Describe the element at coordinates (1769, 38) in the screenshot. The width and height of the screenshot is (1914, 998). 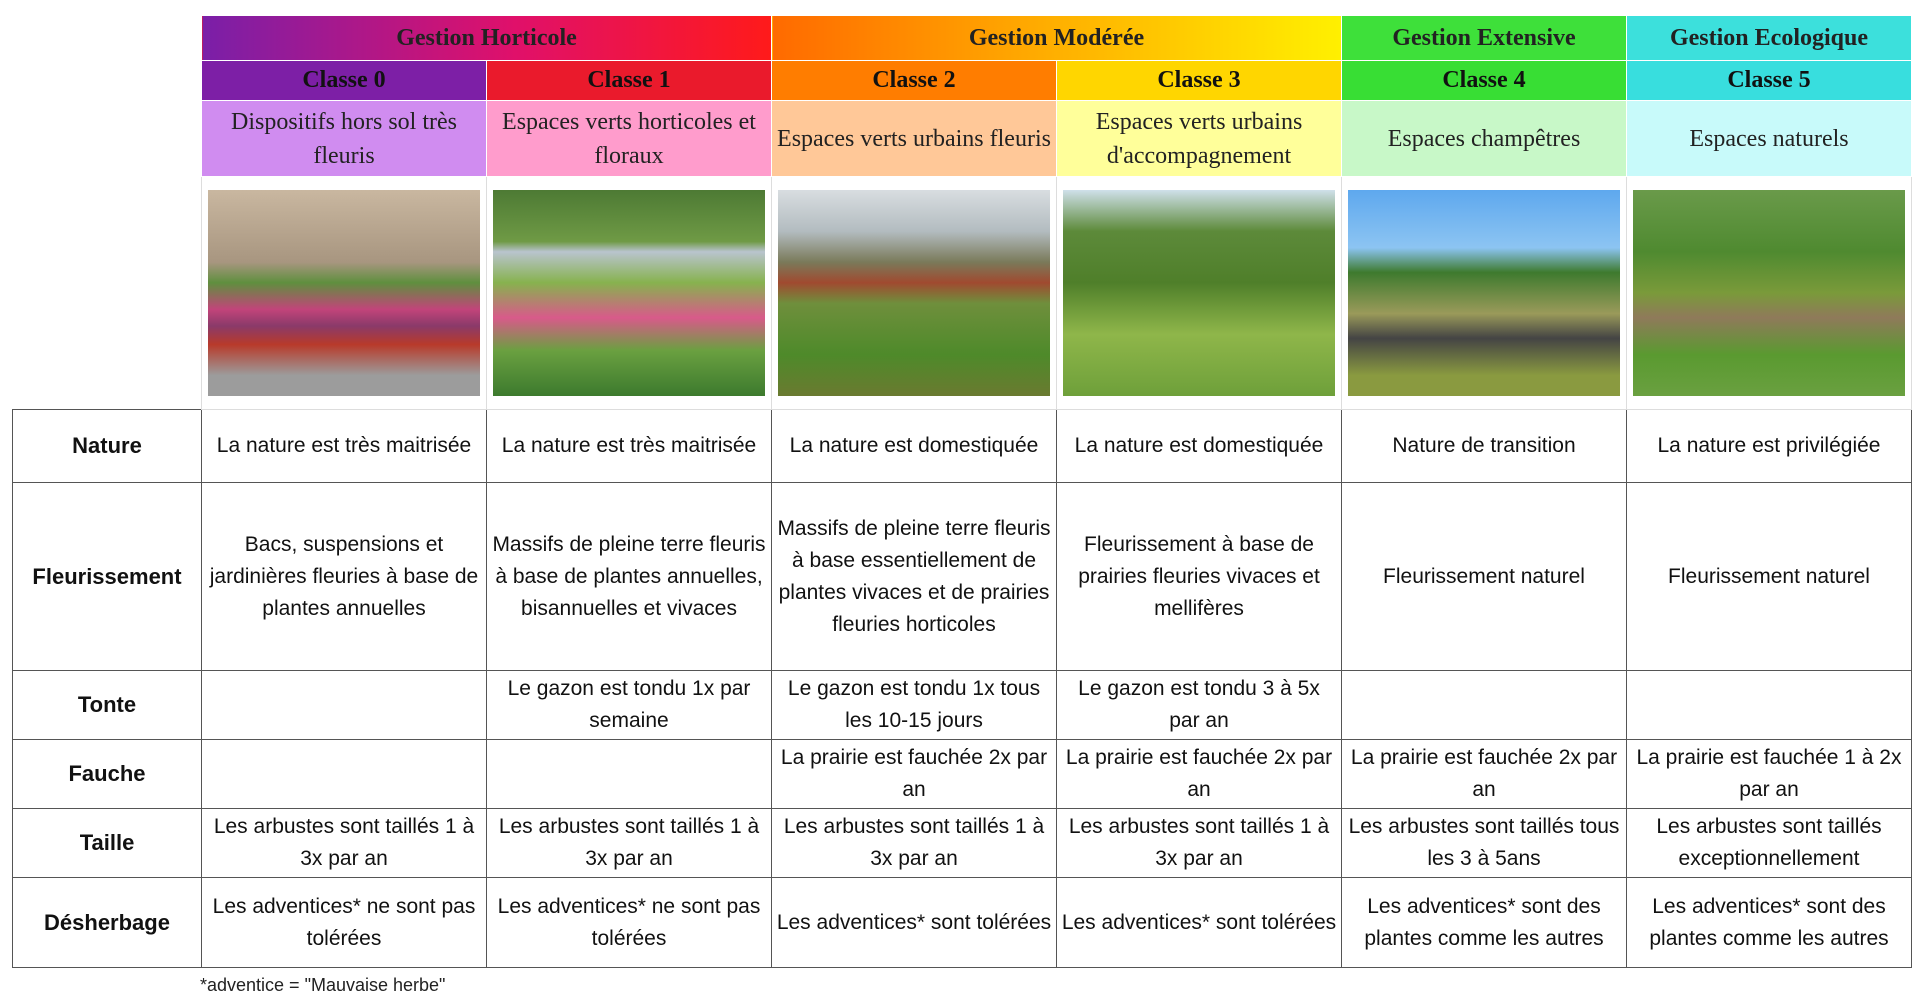
I see `group-header: Gestion Ecologique` at that location.